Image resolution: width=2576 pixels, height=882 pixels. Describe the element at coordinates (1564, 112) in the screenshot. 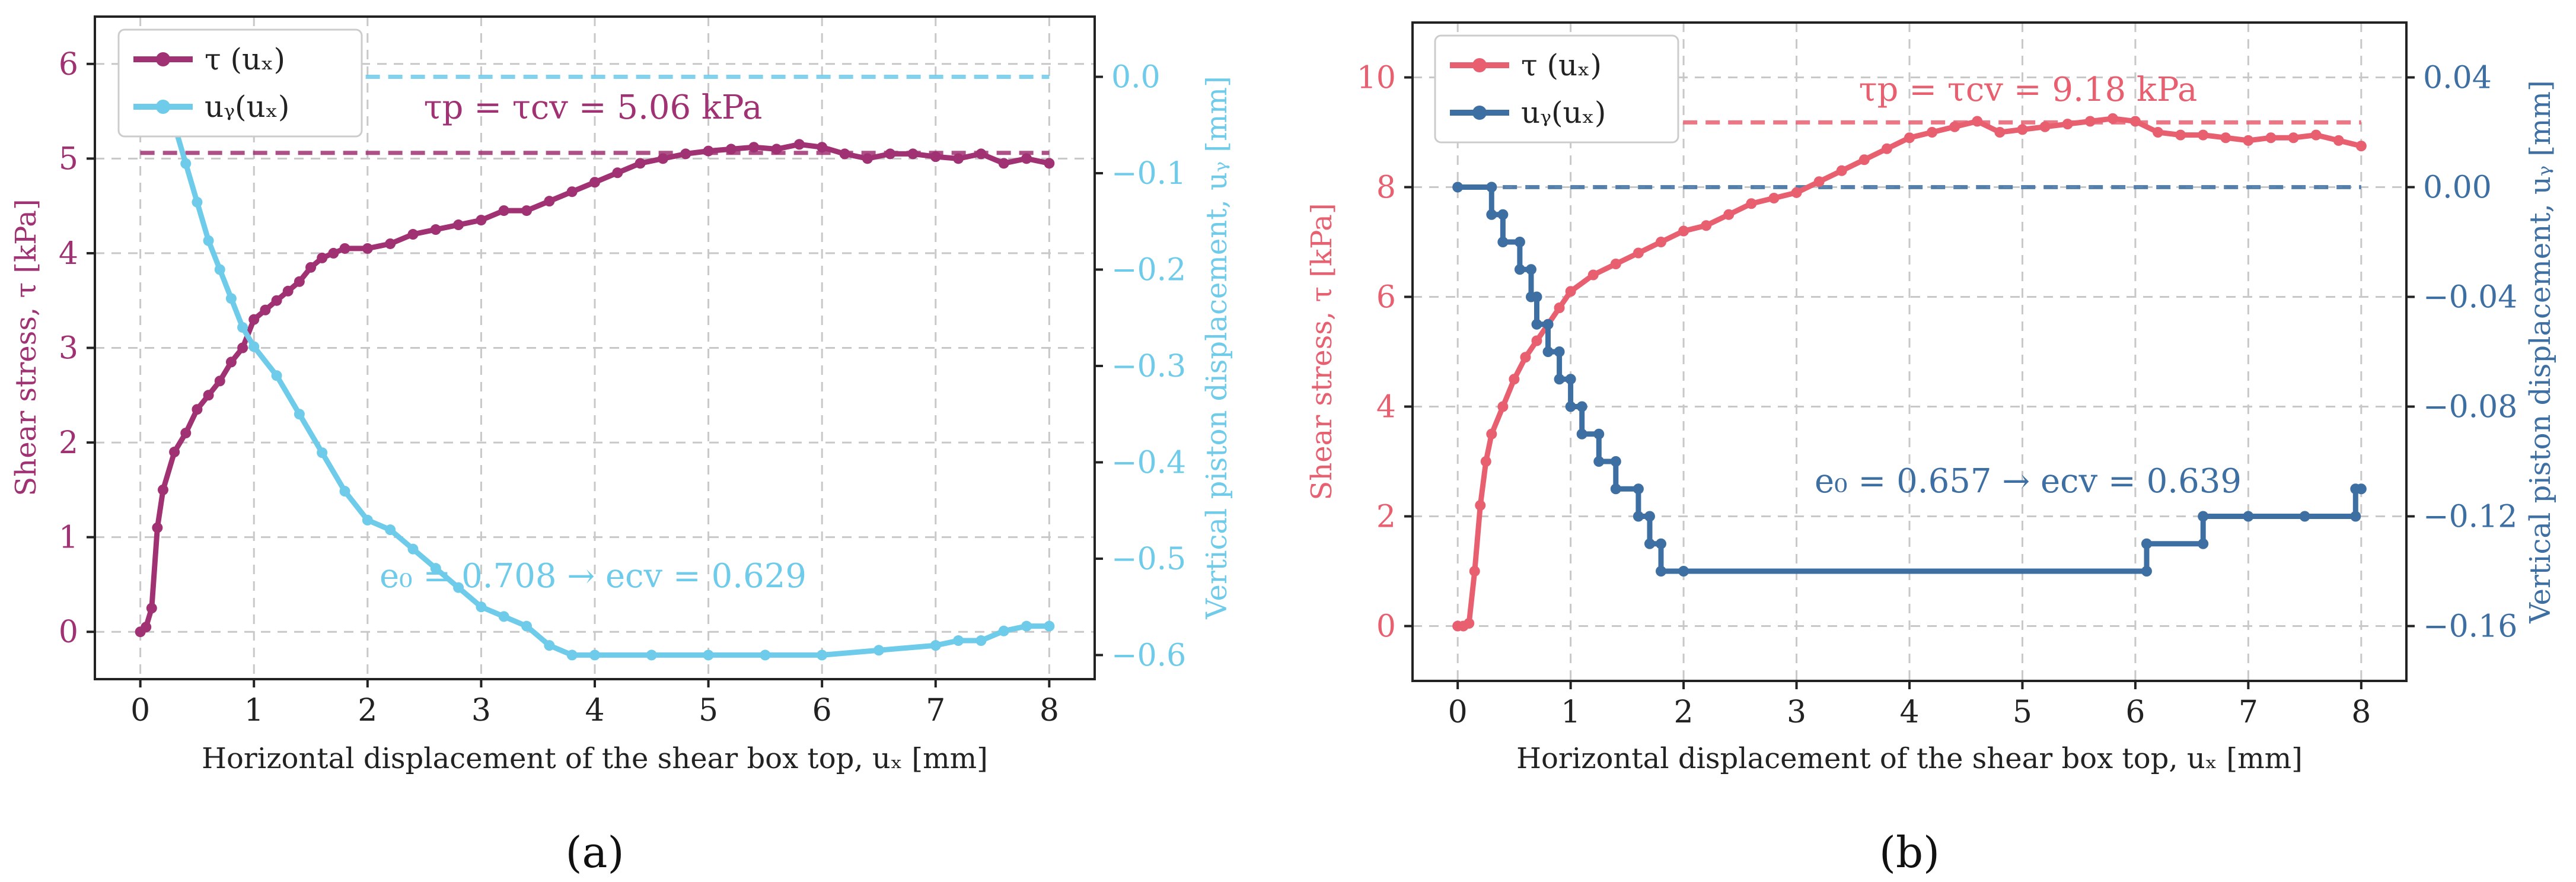

I see `legend-label-uy: uᵧ(uₓ)` at that location.